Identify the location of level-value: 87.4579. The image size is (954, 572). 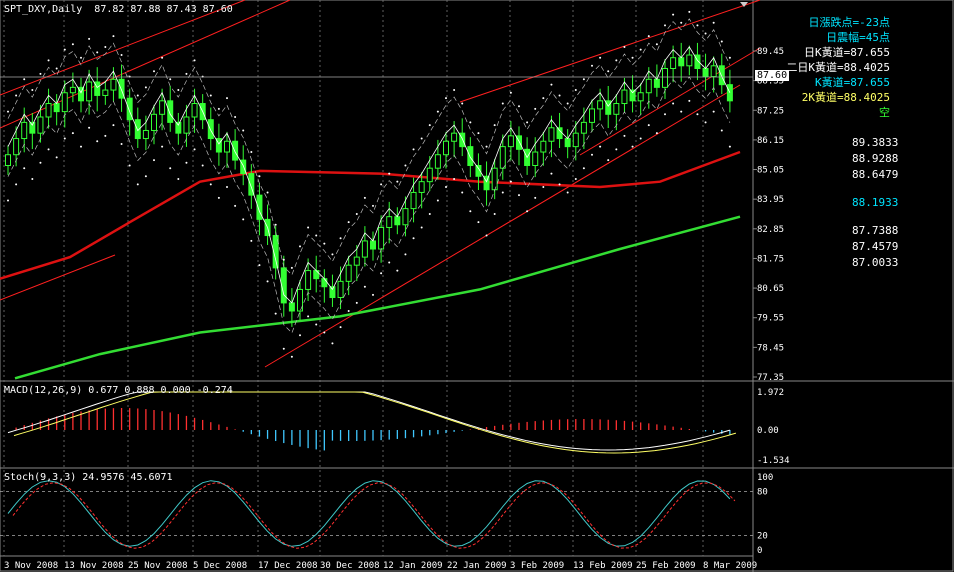
(875, 246).